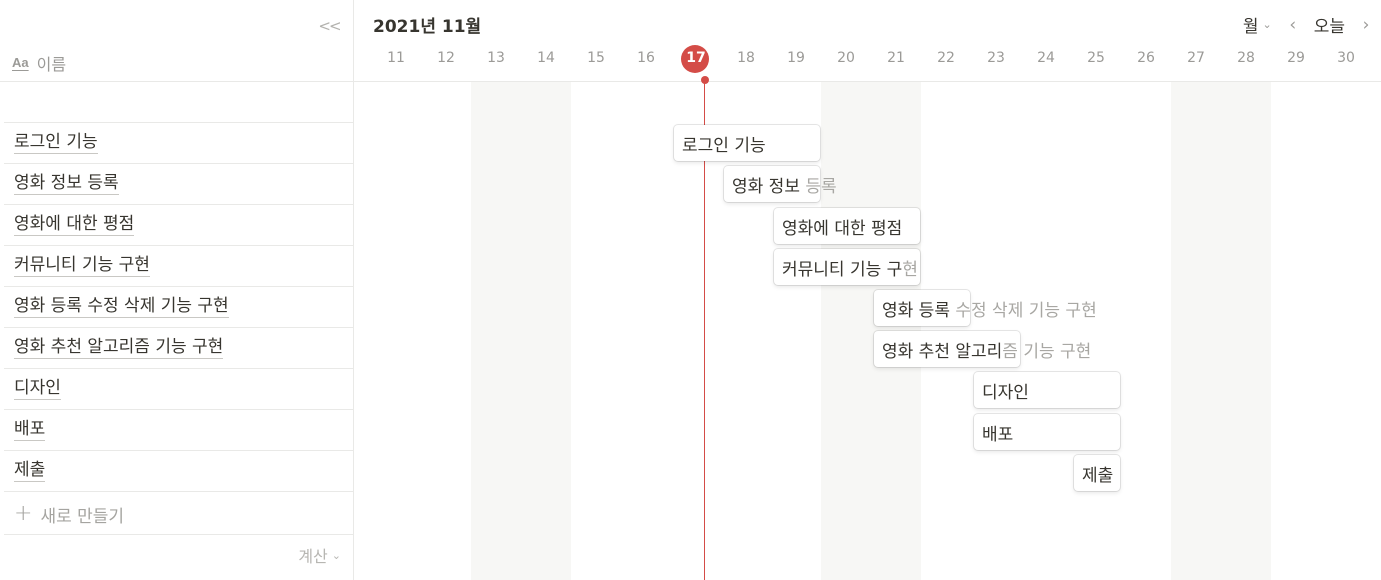 This screenshot has width=1381, height=580. I want to click on day-label: 11, so click(396, 58).